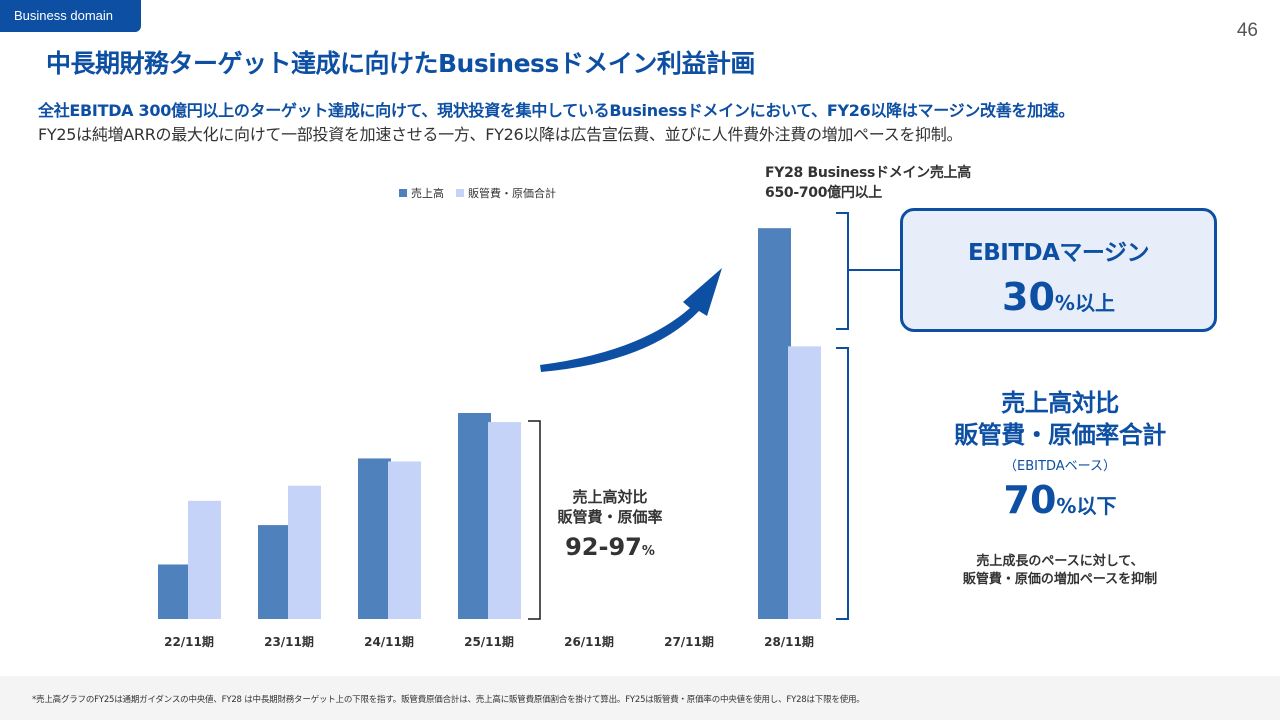  What do you see at coordinates (389, 641) in the screenshot?
I see `x-tick-label-2: 24/11期` at bounding box center [389, 641].